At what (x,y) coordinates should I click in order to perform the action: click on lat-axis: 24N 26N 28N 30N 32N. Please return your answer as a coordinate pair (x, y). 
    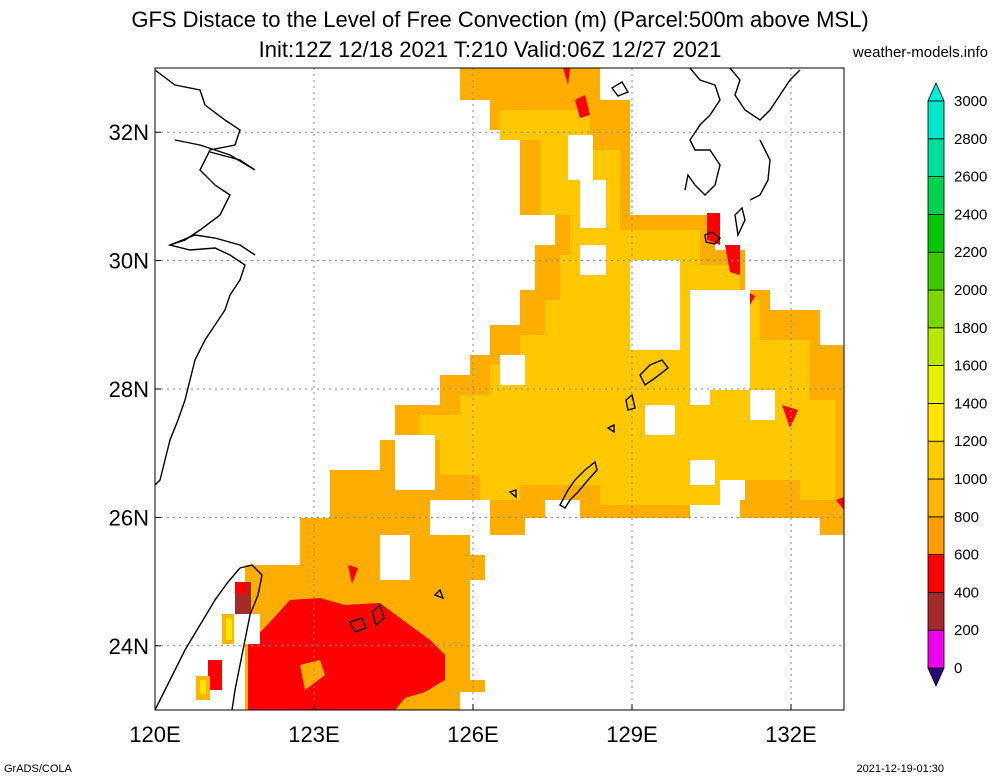
    Looking at the image, I should click on (135, 389).